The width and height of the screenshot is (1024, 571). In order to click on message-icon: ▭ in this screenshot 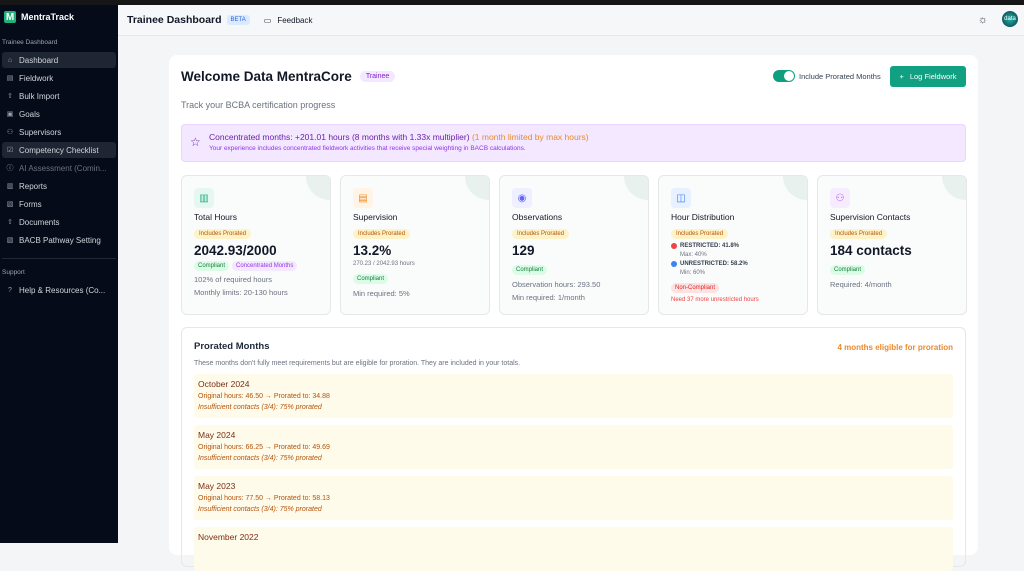, I will do `click(267, 20)`.